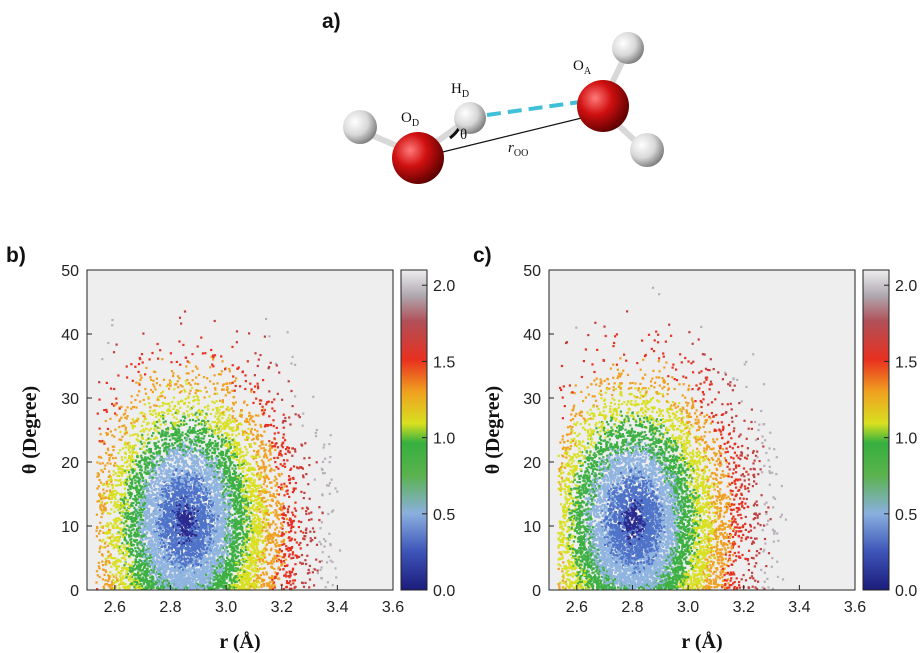 The width and height of the screenshot is (921, 653). What do you see at coordinates (628, 48) in the screenshot?
I see `hydrogen-atom-acceptor-top` at bounding box center [628, 48].